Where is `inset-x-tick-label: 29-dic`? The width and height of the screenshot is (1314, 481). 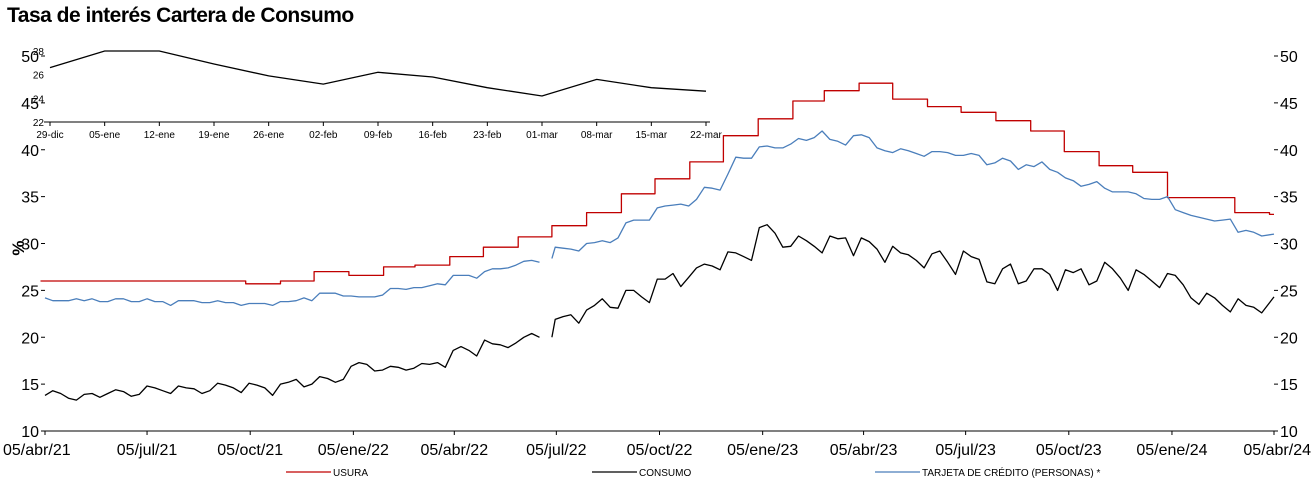
inset-x-tick-label: 29-dic is located at coordinates (49, 135).